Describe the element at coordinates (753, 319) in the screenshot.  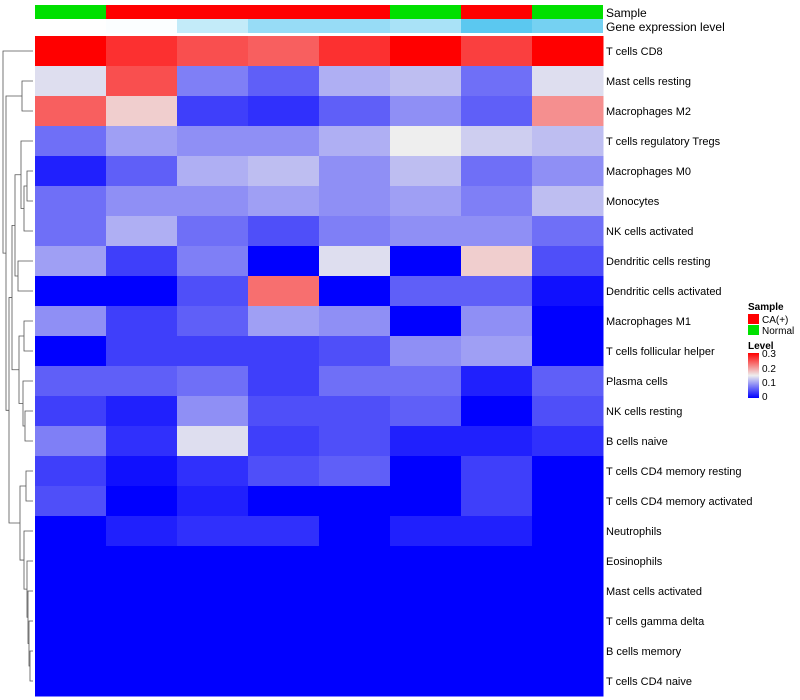
I see `legend-swatch-ca` at that location.